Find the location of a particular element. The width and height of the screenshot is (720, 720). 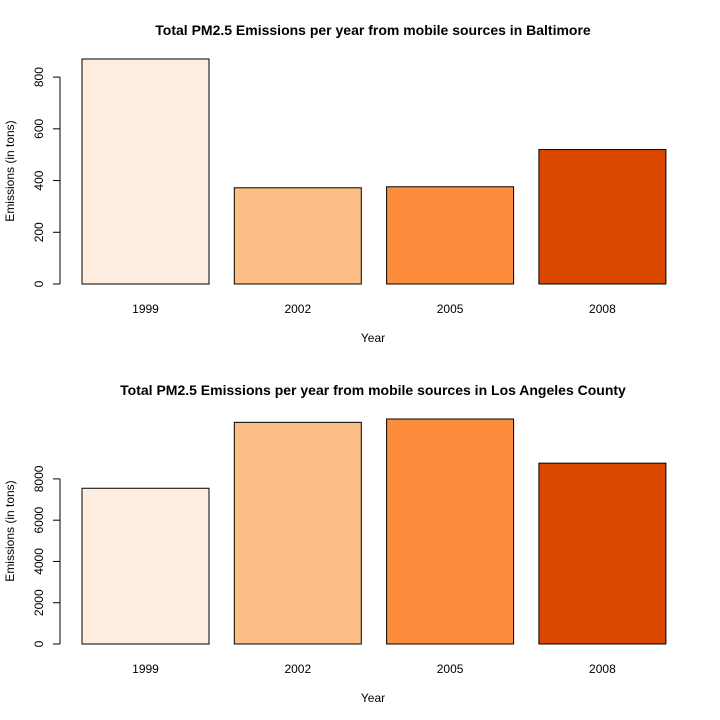

y-tick-label: 800 is located at coordinates (39, 77).